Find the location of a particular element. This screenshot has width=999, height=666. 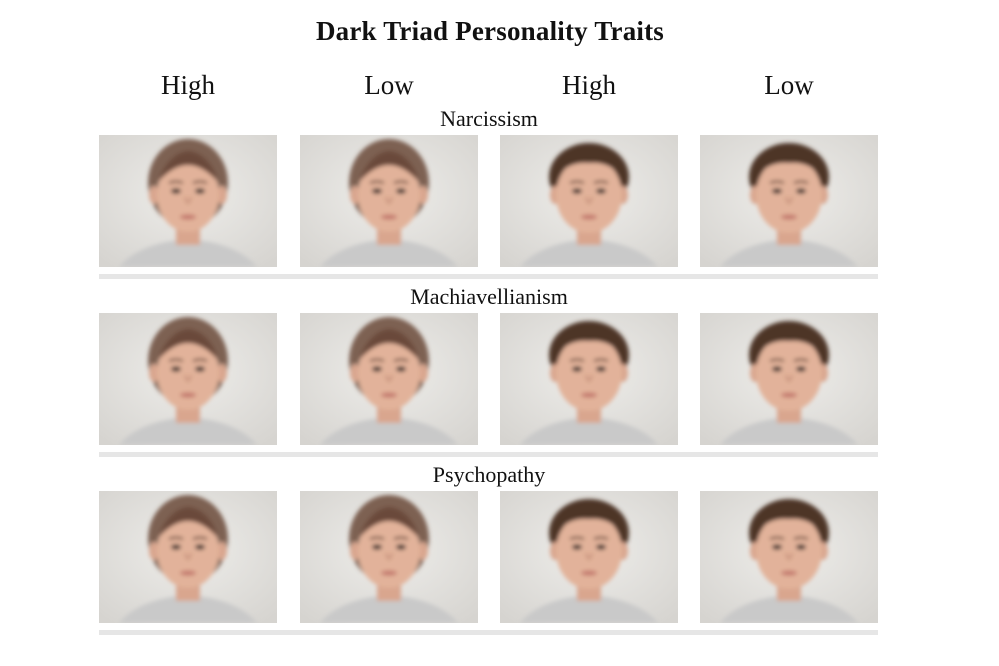

row-label-machiavellianism: Machiavellianism is located at coordinates (489, 296).